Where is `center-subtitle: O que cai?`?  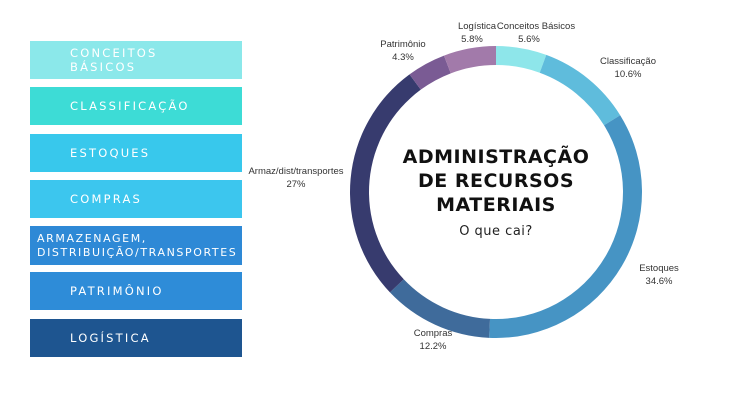 center-subtitle: O que cai? is located at coordinates (496, 231).